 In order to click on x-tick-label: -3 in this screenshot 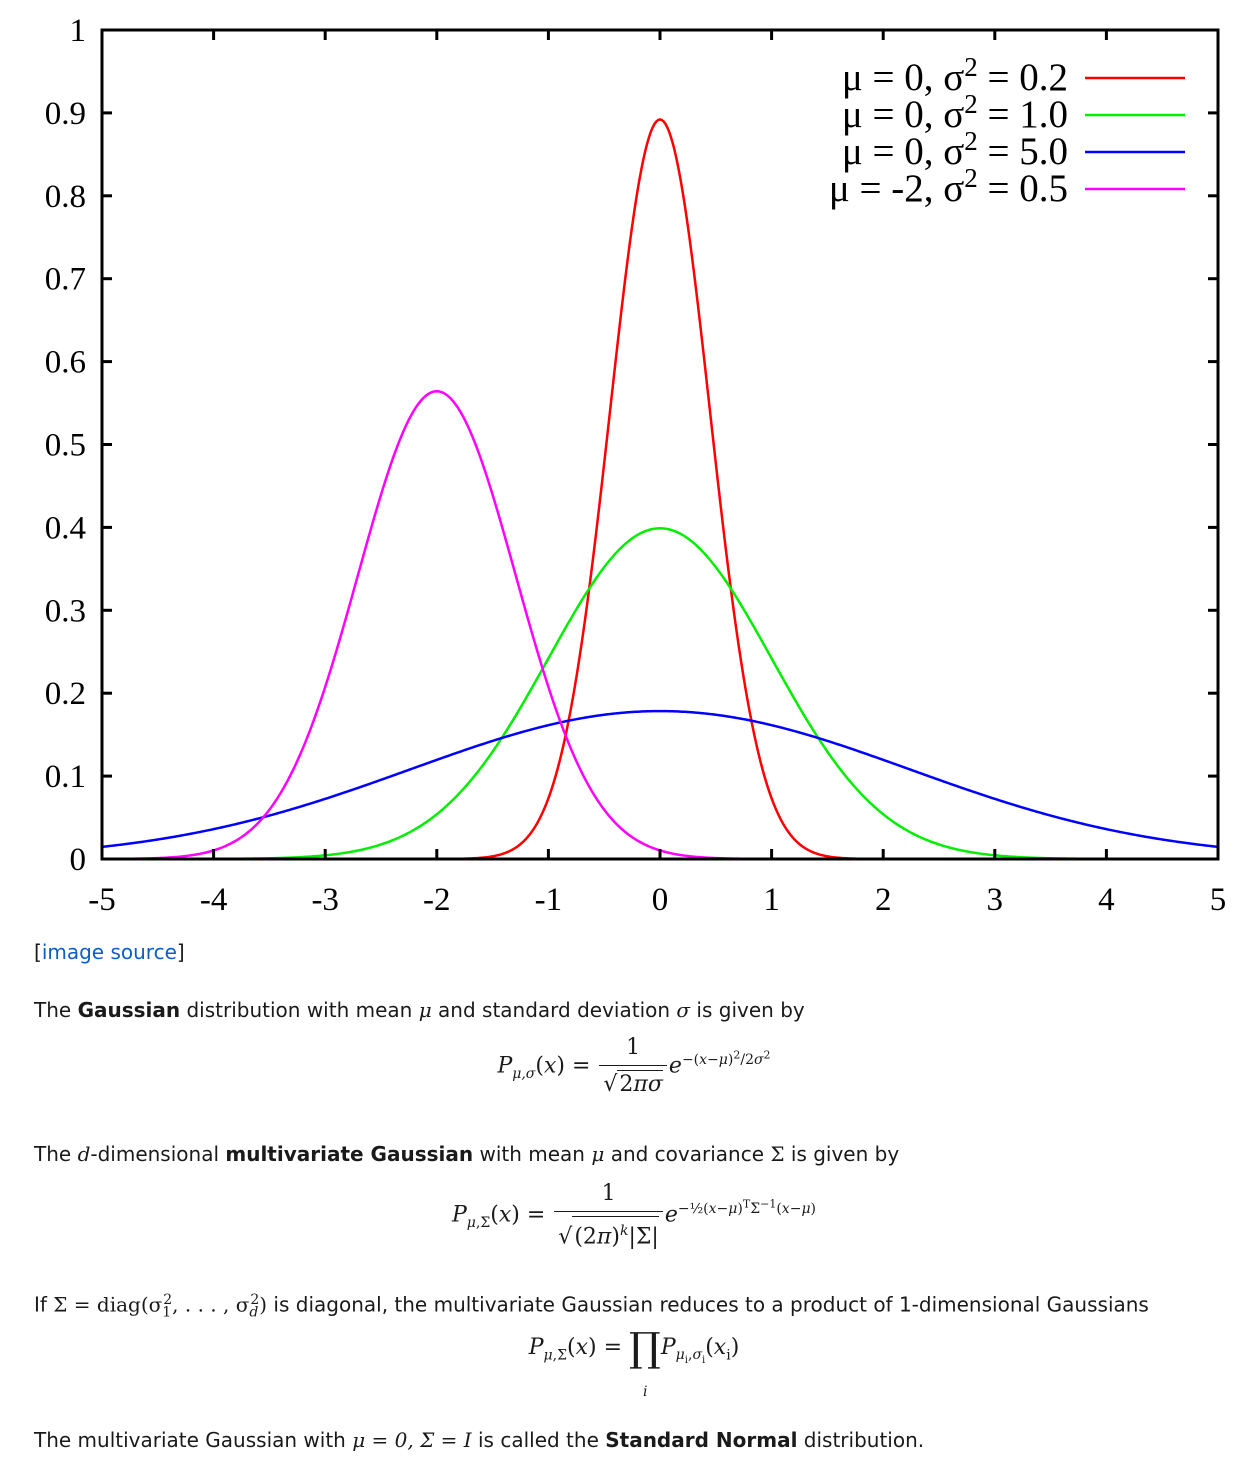, I will do `click(325, 900)`.